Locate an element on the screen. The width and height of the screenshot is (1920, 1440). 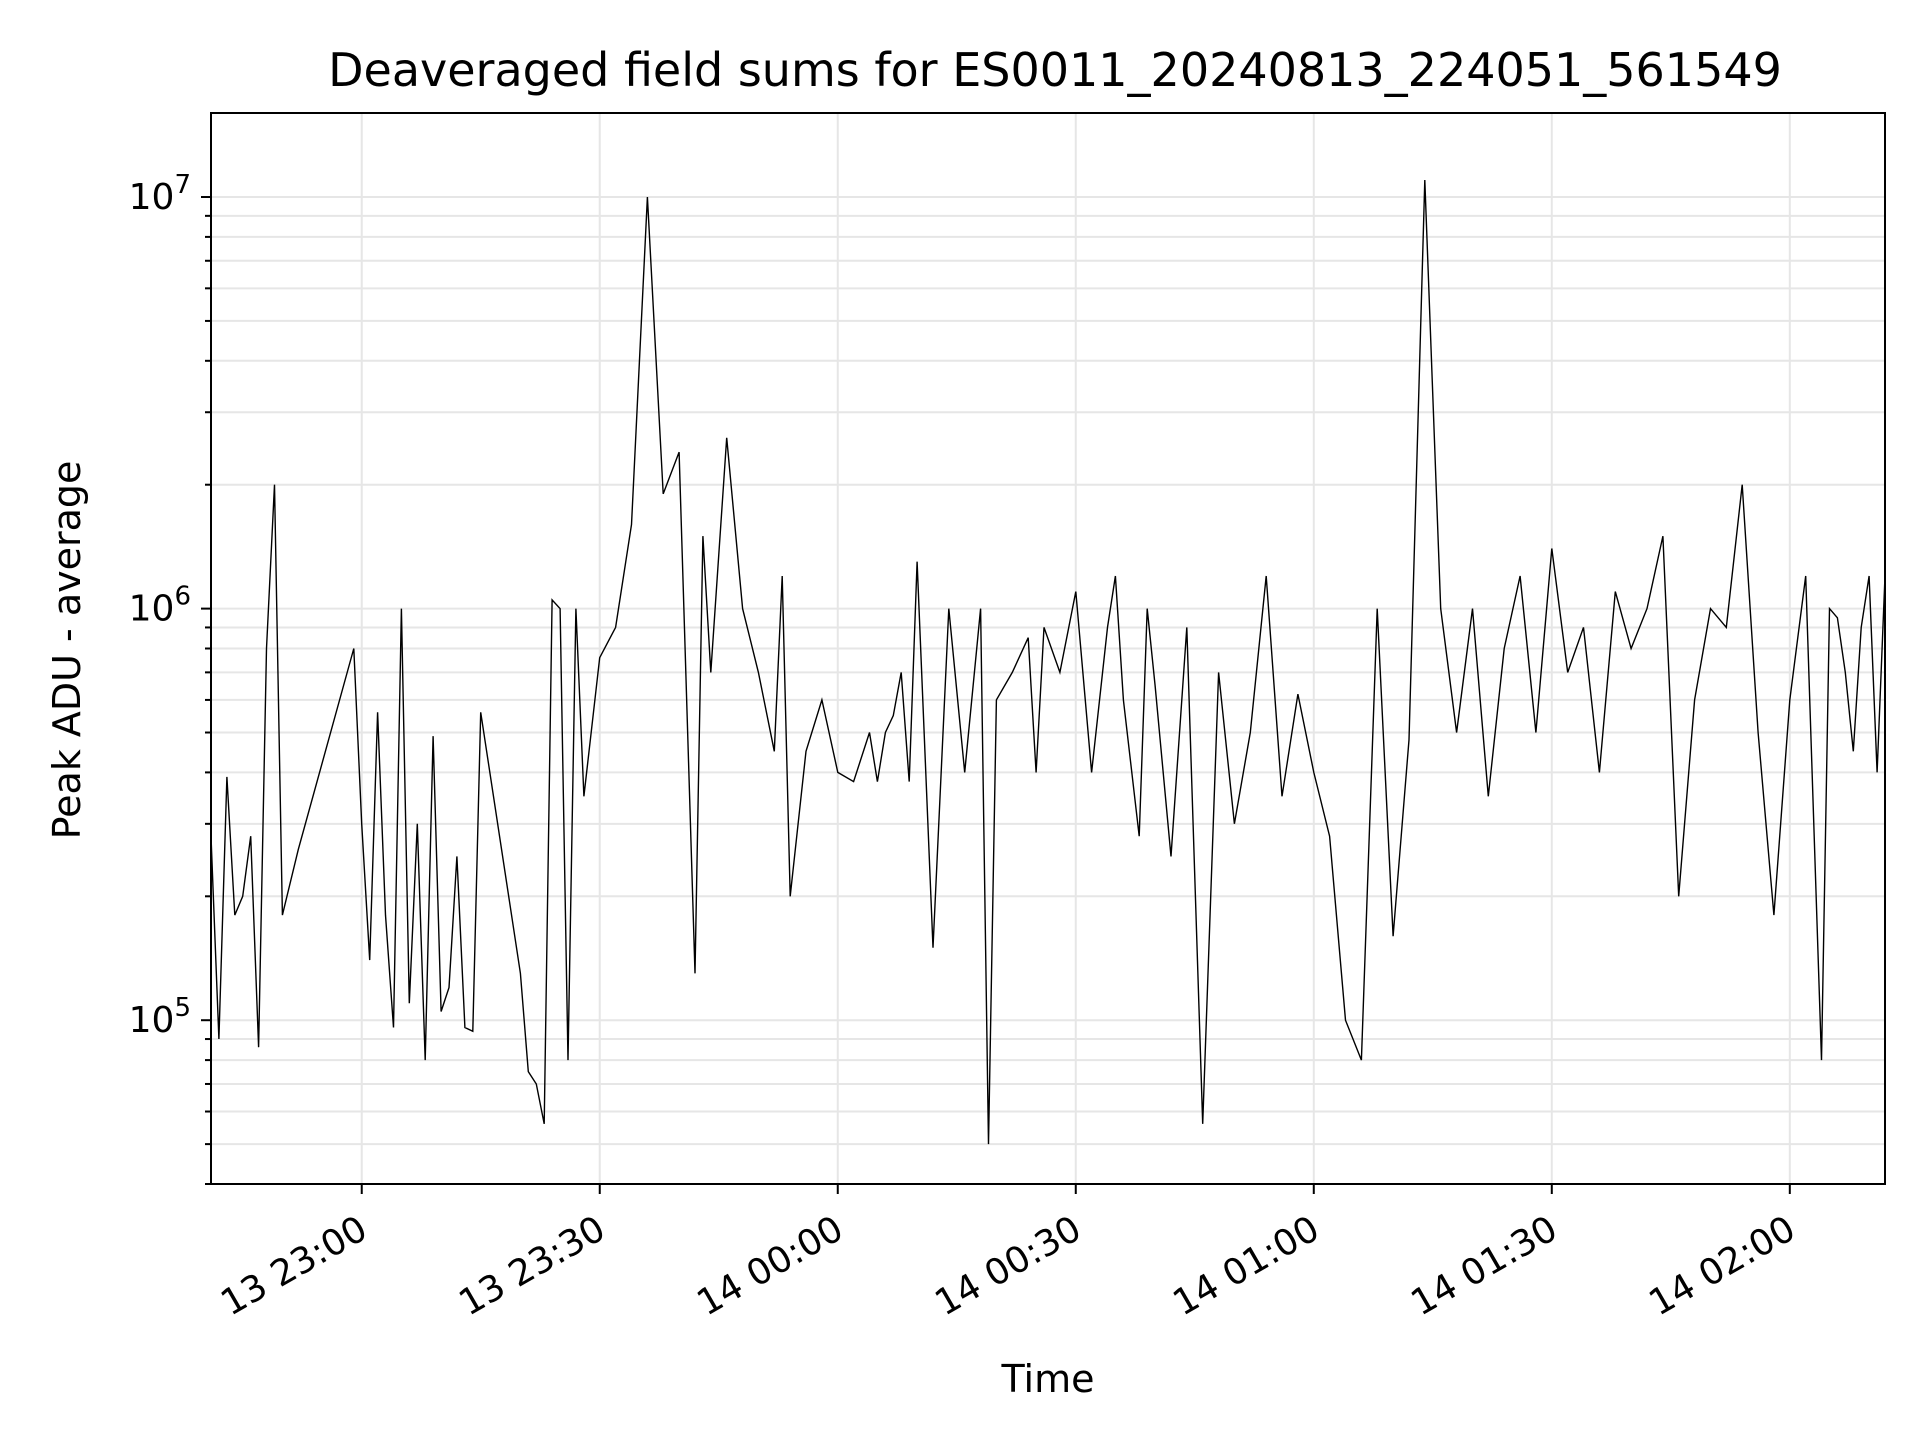
y-axis-label: Peak ADU - average is located at coordinates (67, 650).